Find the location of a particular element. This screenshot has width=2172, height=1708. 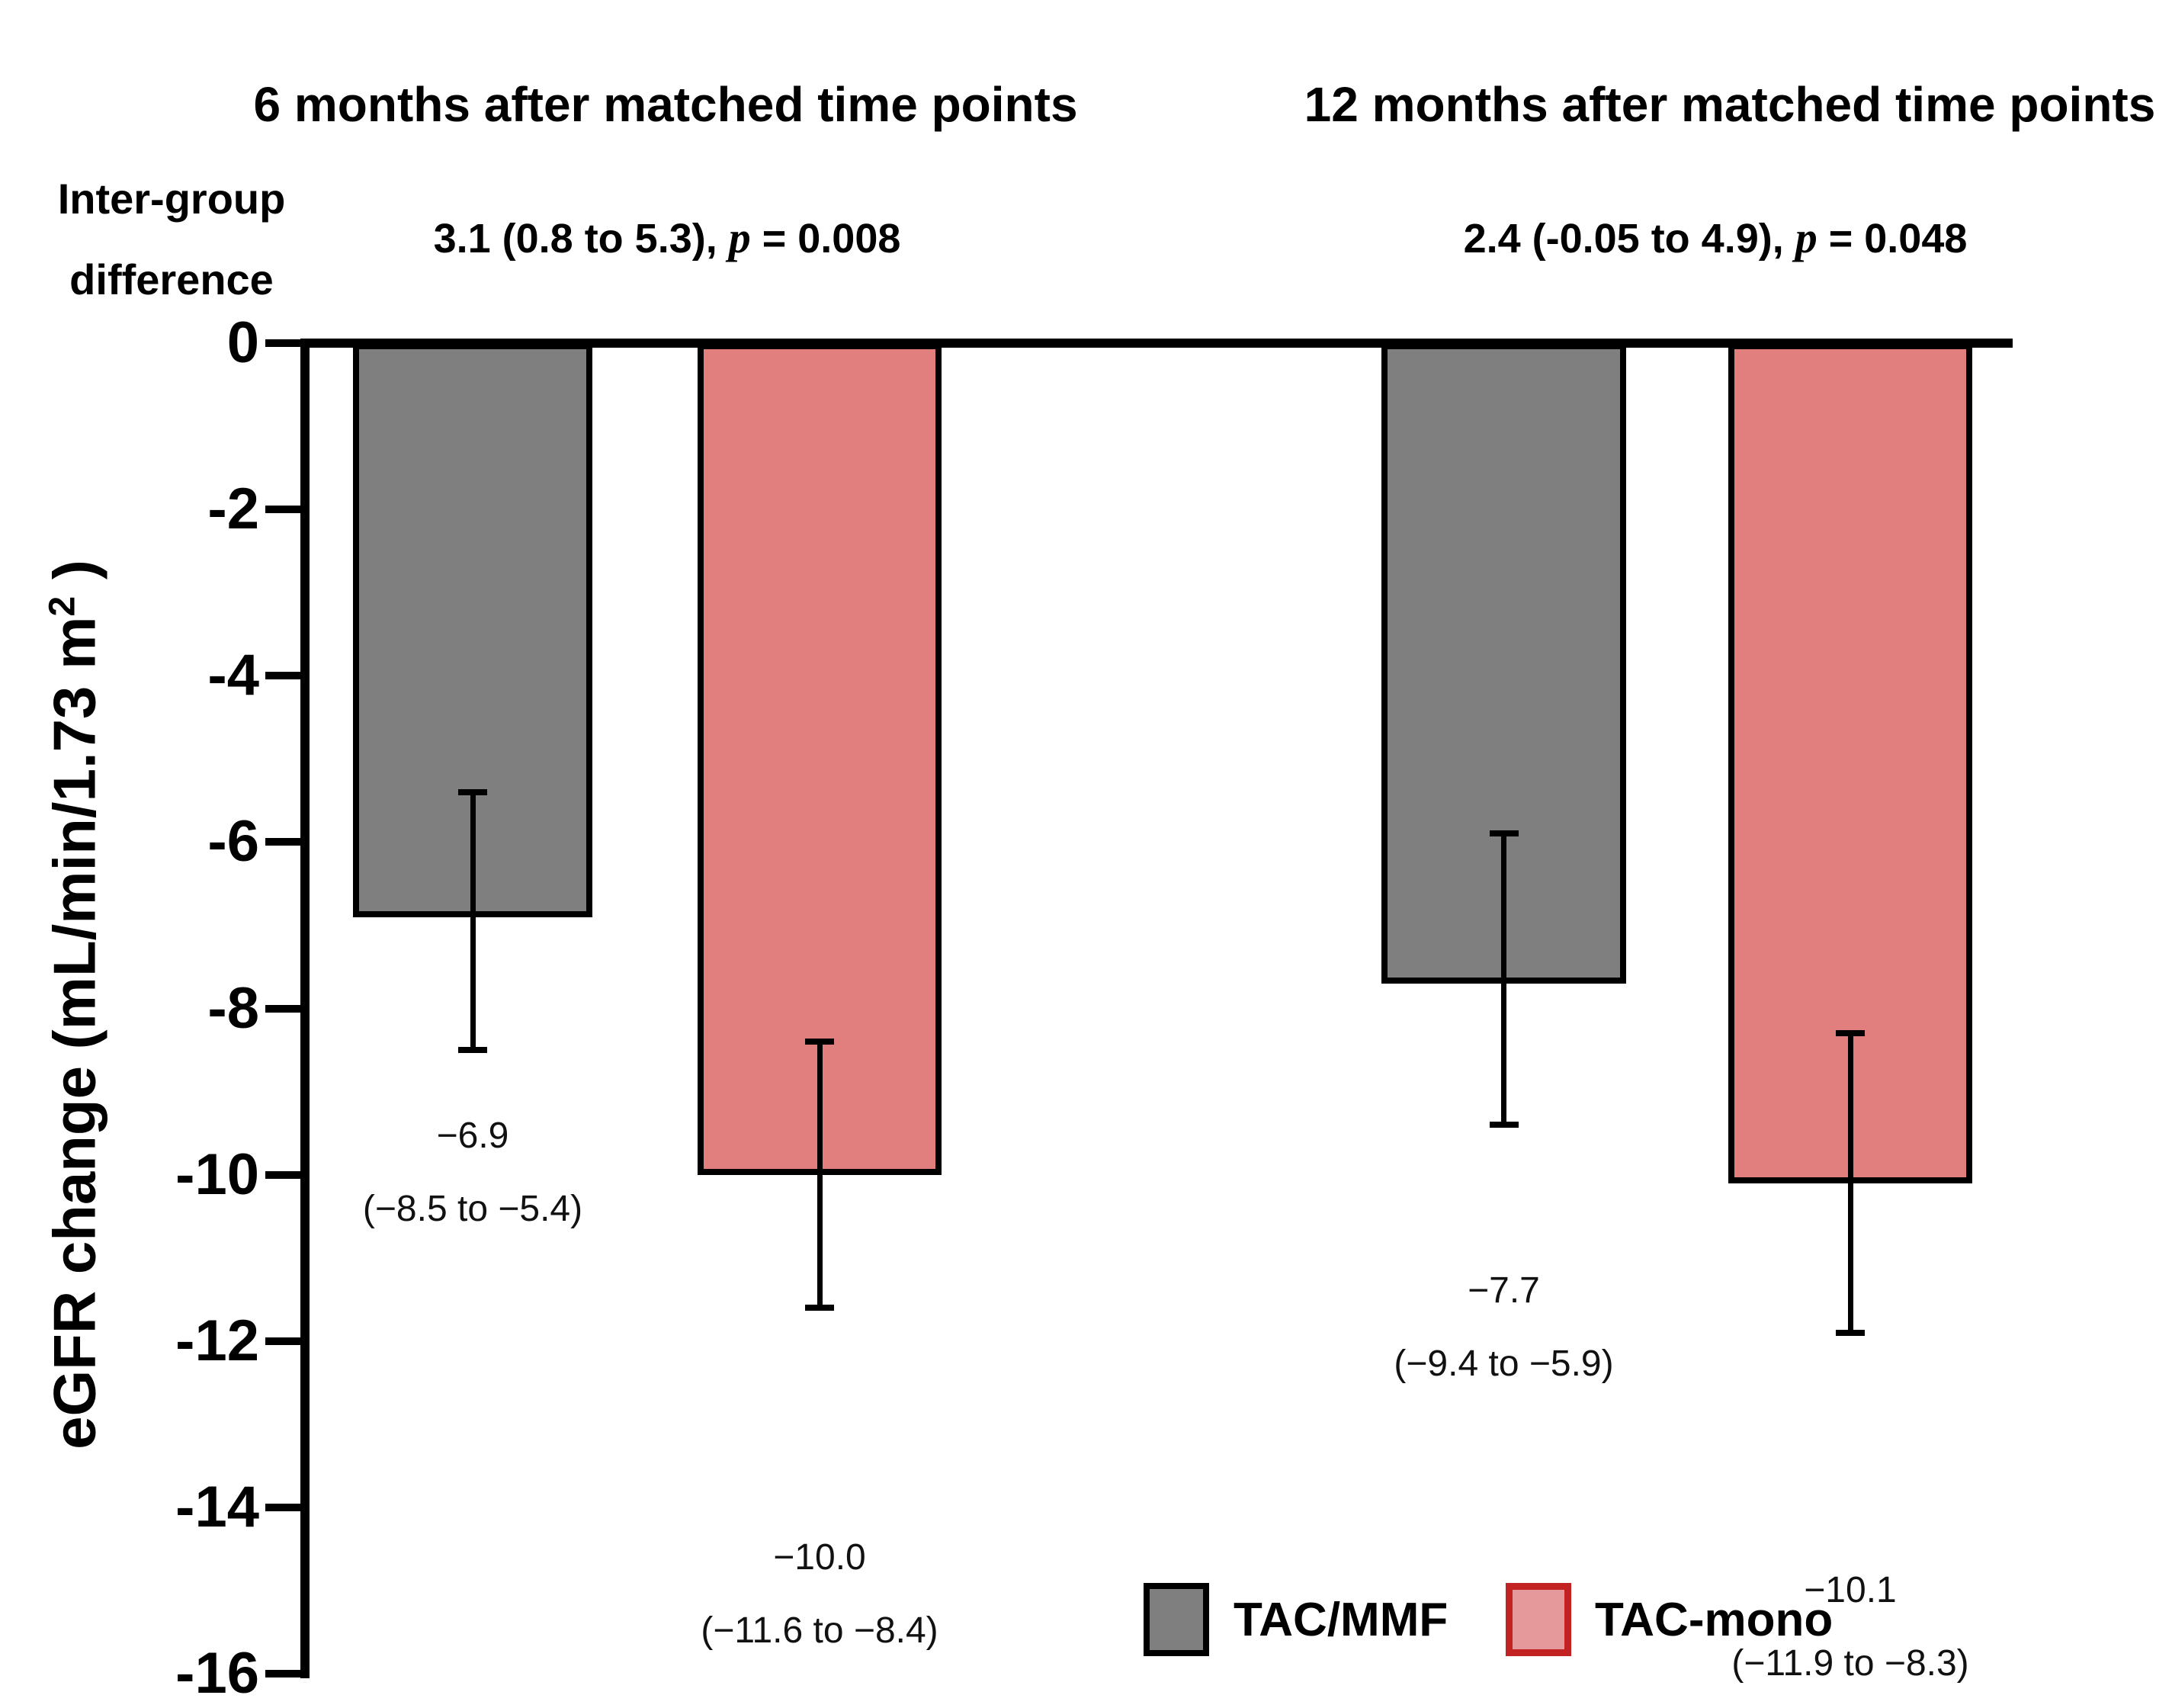

intergroup-difference-line1: Inter-group is located at coordinates (171, 199).